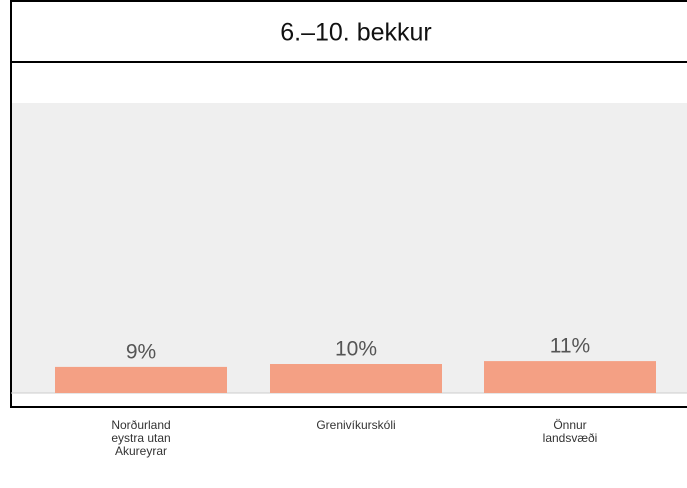  I want to click on value-label: 9%, so click(141, 351).